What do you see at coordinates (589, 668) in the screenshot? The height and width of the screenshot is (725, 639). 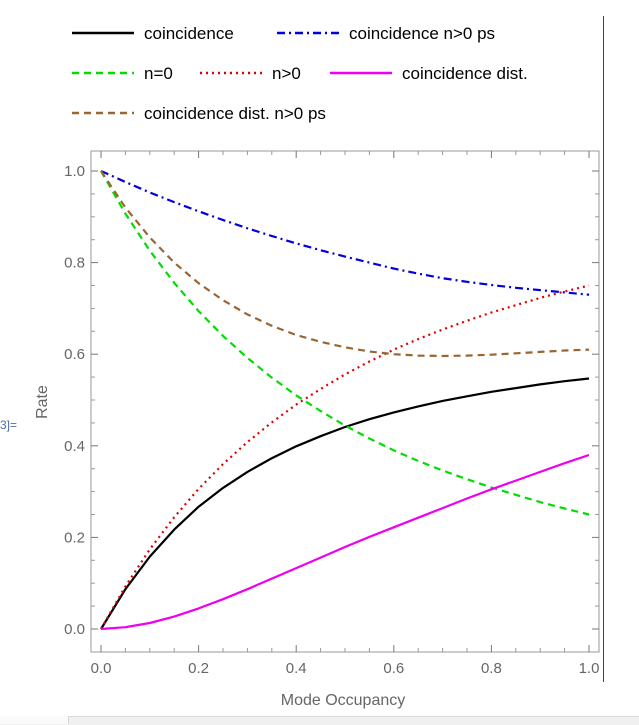 I see `x-tick-label: 1.0` at bounding box center [589, 668].